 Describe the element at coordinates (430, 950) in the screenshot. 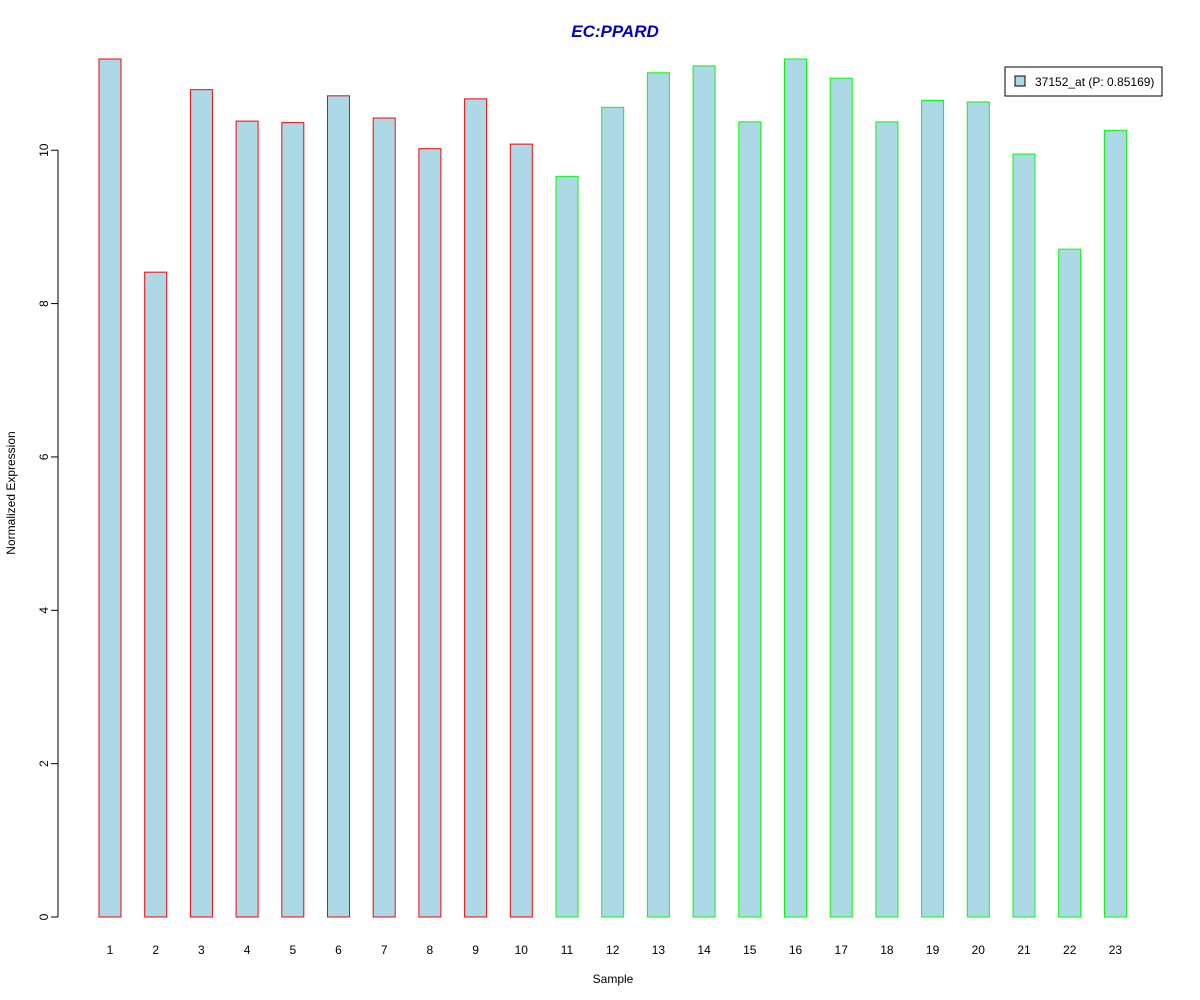

I see `x-tick-label: 8` at that location.